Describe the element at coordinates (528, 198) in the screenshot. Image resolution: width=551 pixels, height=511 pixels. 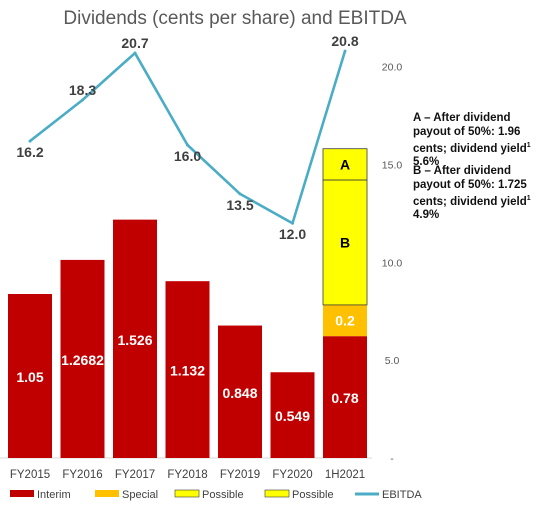
I see `note-b-superscript: 1` at that location.